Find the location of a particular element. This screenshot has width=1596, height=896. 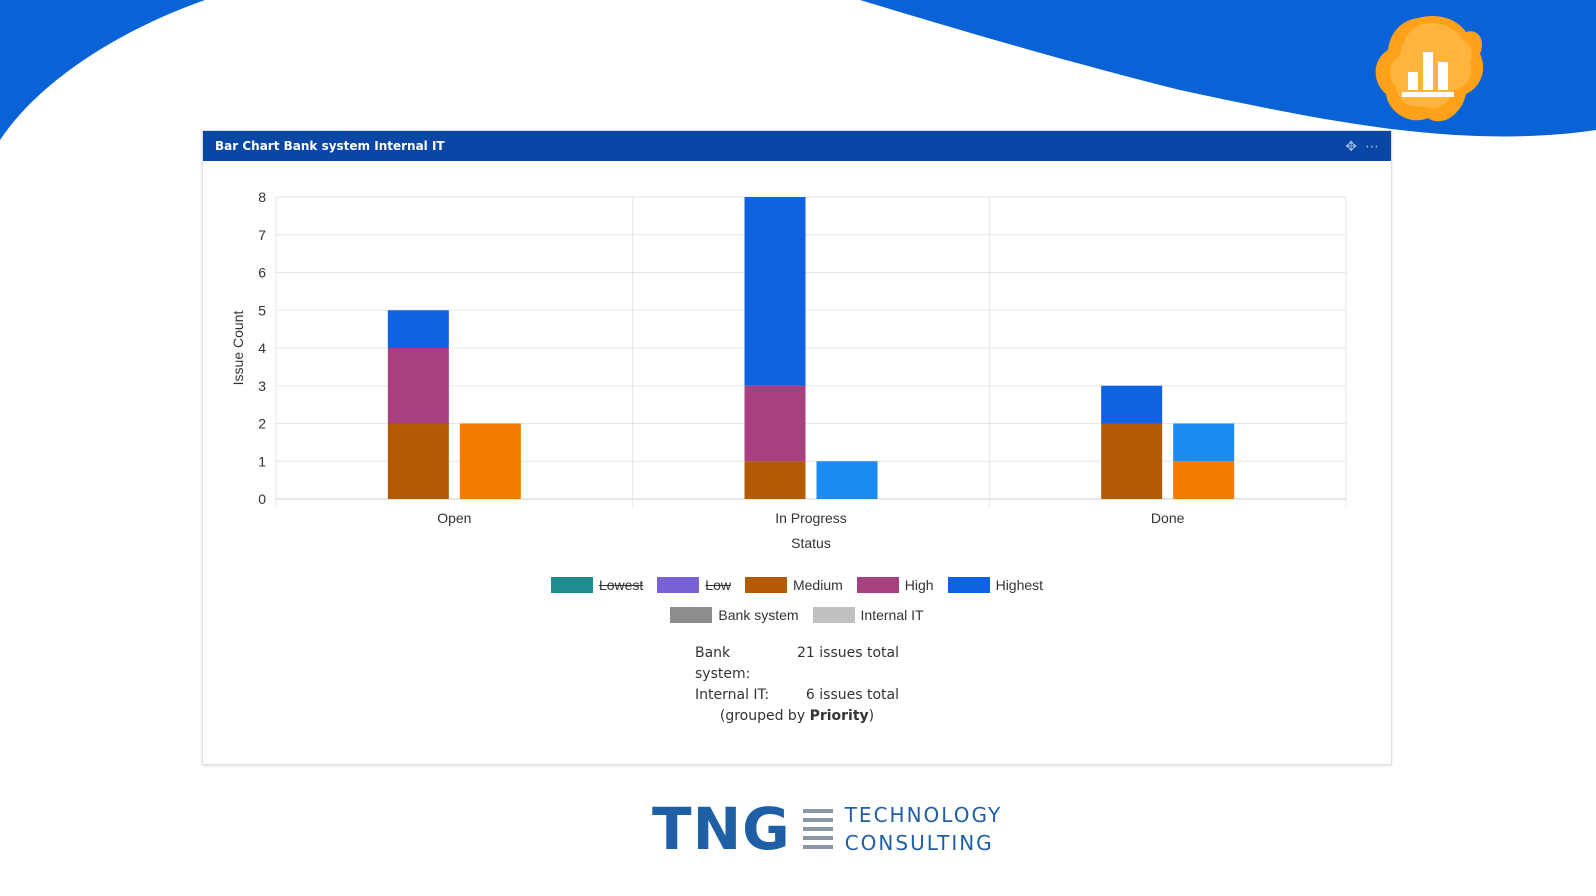

grouped-prefix: (grouped by is located at coordinates (764, 716).